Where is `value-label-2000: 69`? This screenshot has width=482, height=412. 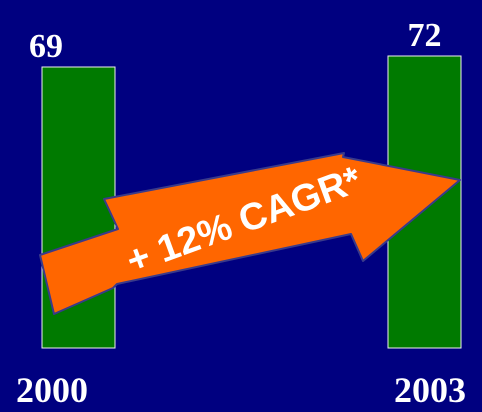 value-label-2000: 69 is located at coordinates (46, 46).